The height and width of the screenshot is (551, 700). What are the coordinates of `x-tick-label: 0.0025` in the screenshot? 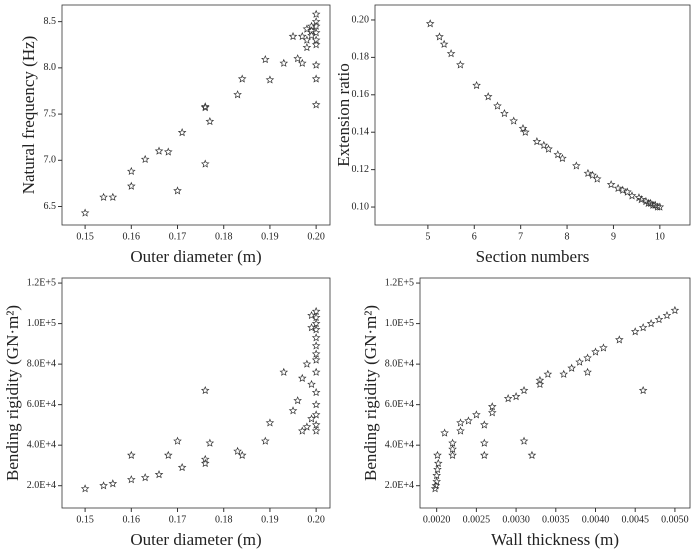 It's located at (477, 519).